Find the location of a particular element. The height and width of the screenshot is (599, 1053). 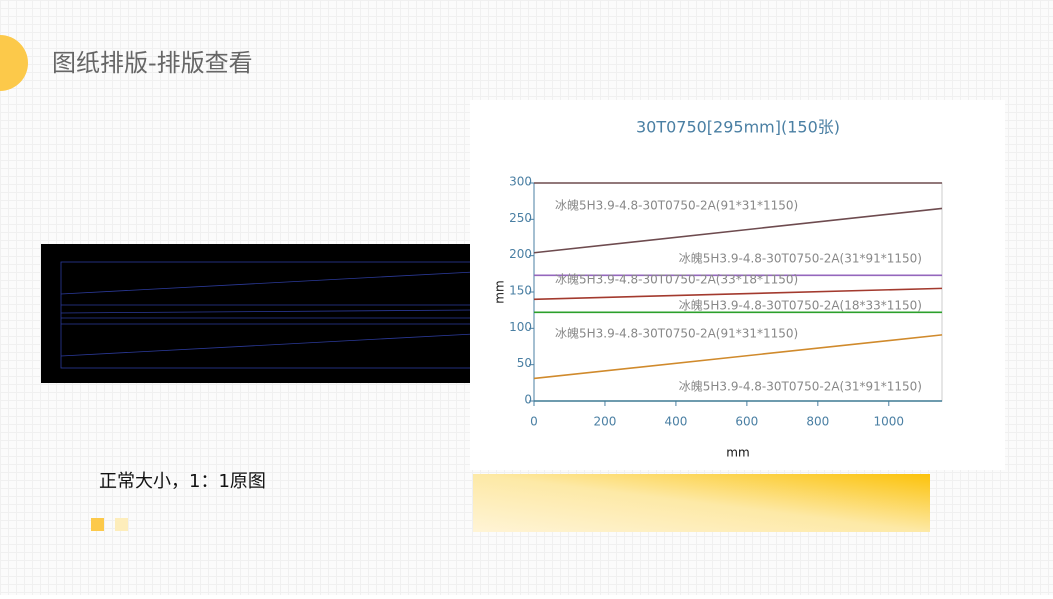

y-tick-label: 250 is located at coordinates (520, 218).